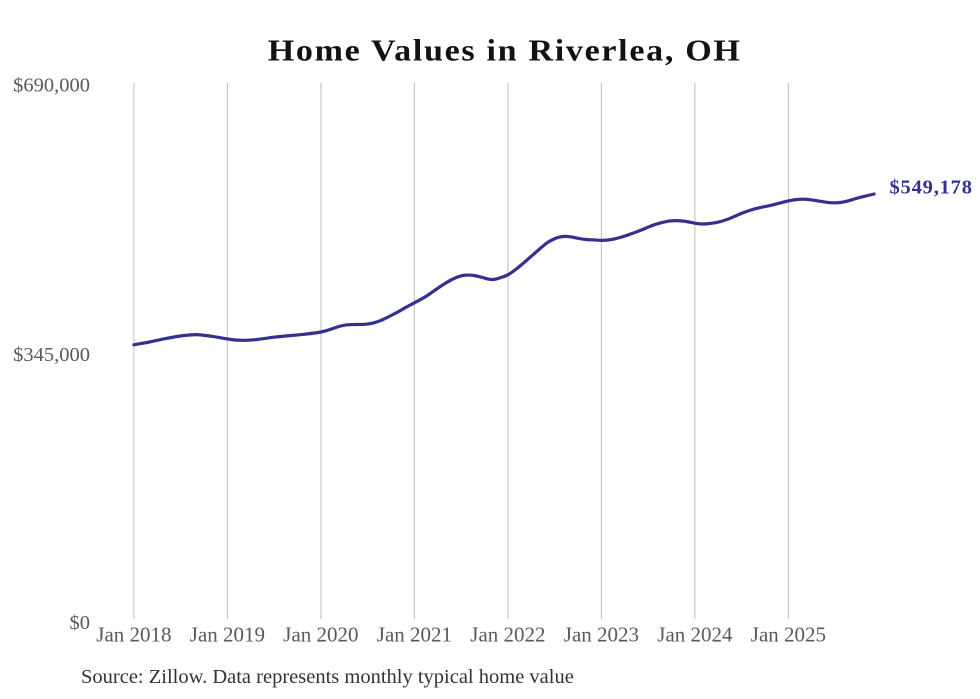 The image size is (980, 699). Describe the element at coordinates (931, 188) in the screenshot. I see `svg-text: $549,178` at that location.